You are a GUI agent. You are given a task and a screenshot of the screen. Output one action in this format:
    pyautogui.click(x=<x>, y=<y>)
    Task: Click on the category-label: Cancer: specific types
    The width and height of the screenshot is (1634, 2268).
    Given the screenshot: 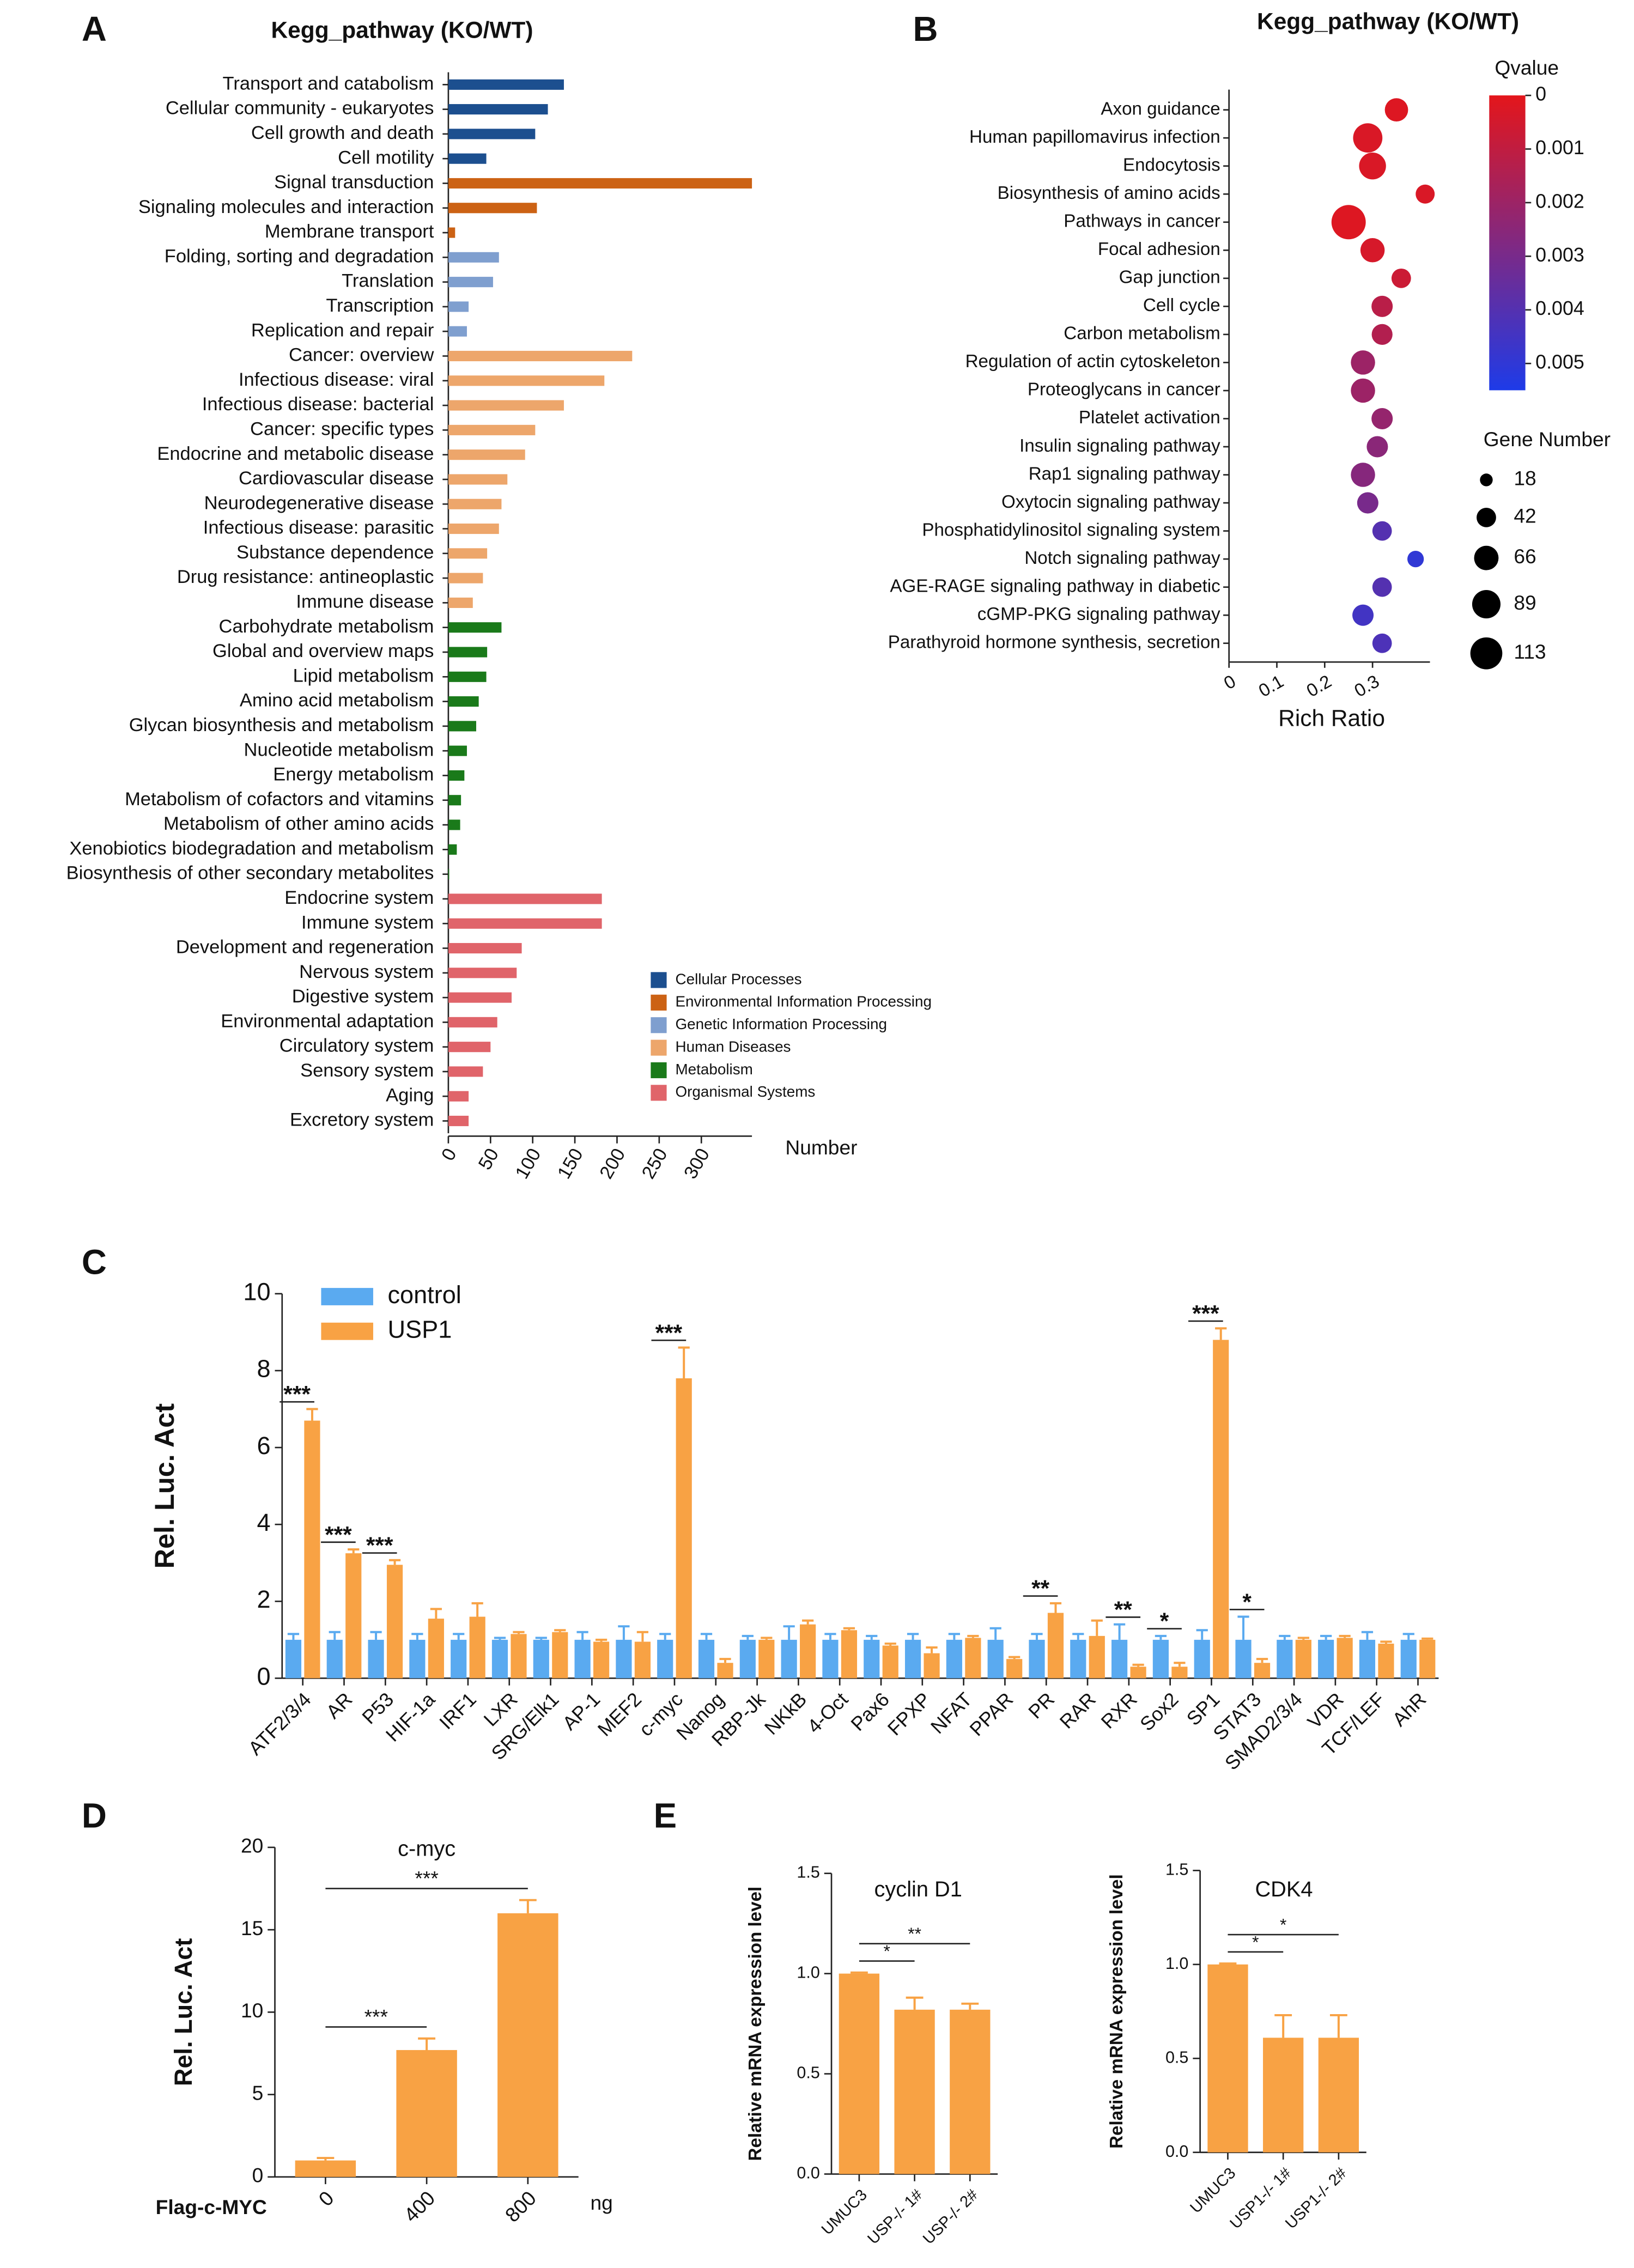 What is the action you would take?
    pyautogui.click(x=342, y=428)
    